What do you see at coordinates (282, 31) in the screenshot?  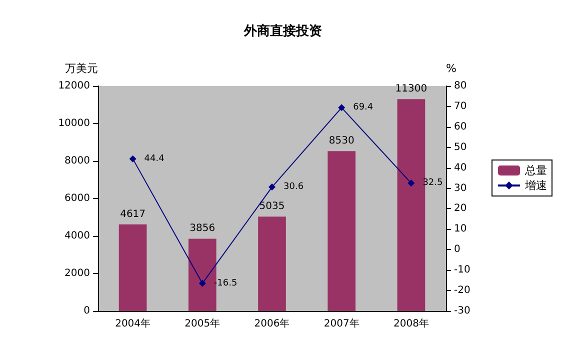 I see `chart-title: 外商直接投资` at bounding box center [282, 31].